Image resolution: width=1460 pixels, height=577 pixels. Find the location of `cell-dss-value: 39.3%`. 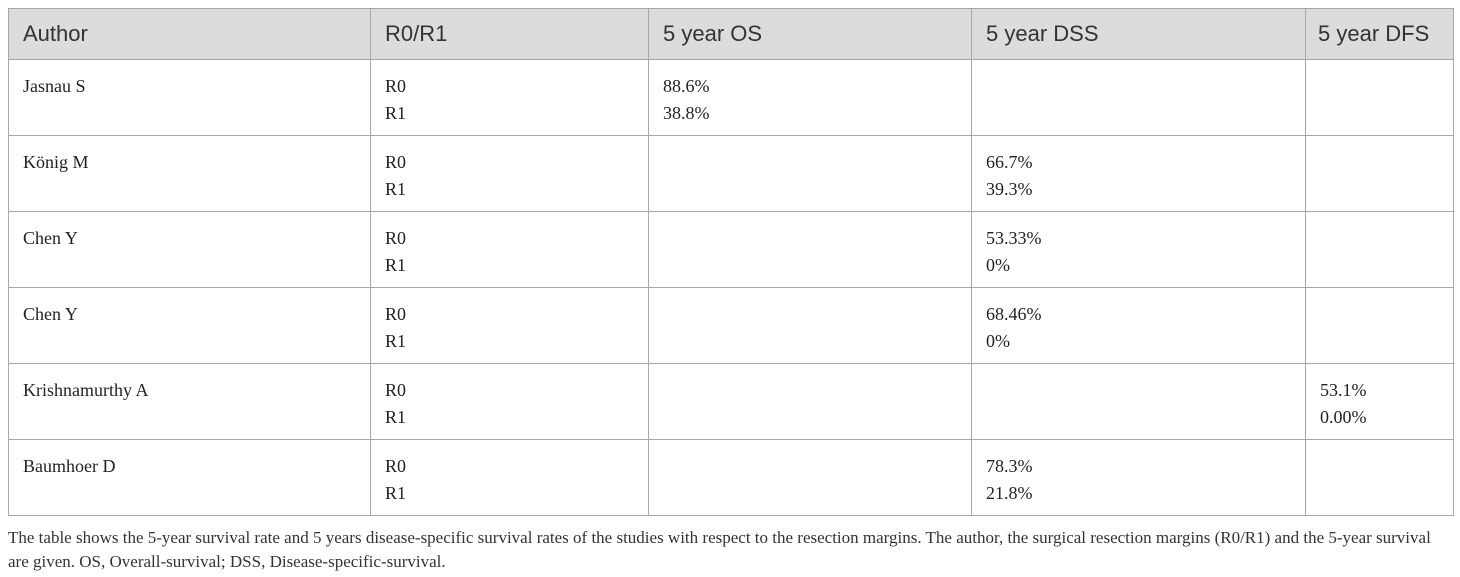

cell-dss-value: 39.3% is located at coordinates (1009, 189).